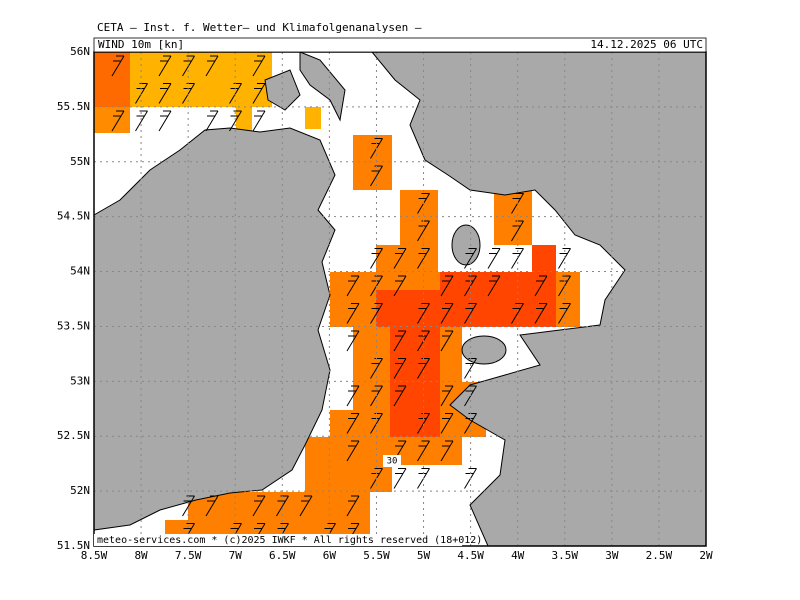 This screenshot has height=600, width=800. I want to click on lon-label: 7W, so click(236, 555).